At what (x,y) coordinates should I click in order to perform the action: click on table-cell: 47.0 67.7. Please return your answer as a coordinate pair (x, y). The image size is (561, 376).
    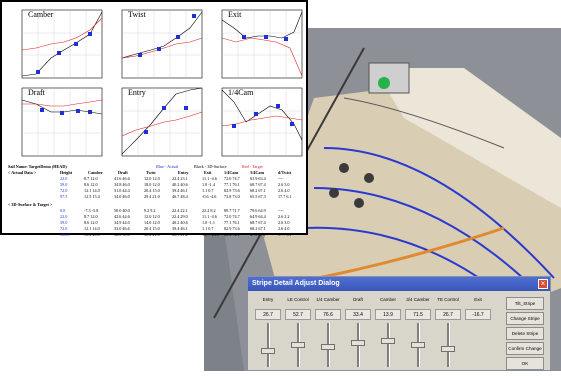
    Looking at the image, I should click on (258, 234).